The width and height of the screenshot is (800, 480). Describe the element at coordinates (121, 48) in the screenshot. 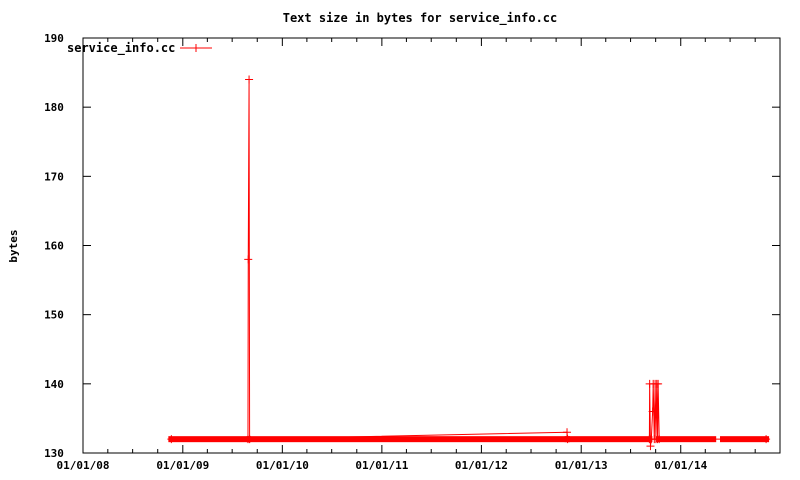

I see `legend-label: service_info.cc` at that location.